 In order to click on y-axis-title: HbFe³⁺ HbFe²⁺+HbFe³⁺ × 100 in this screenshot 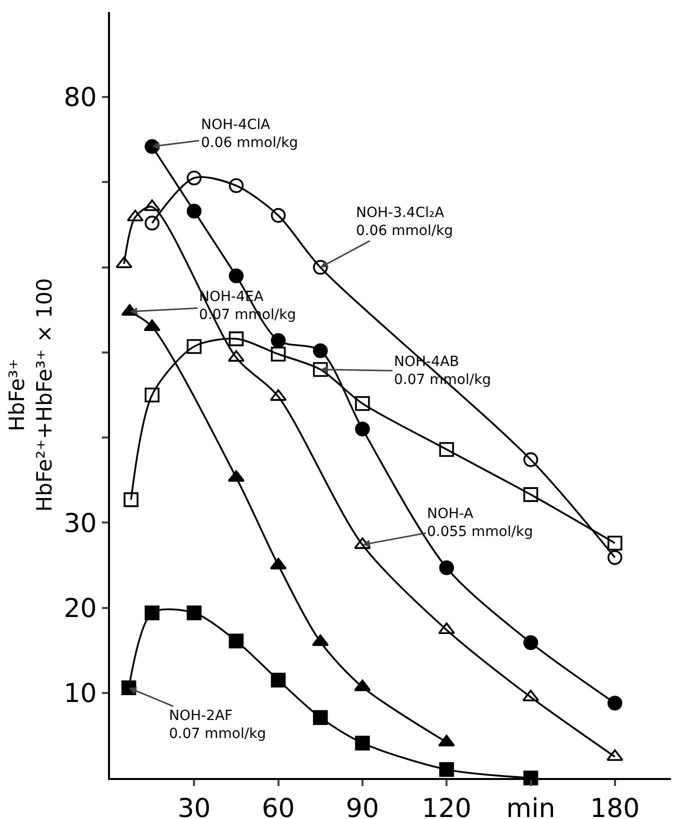, I will do `click(30, 395)`.